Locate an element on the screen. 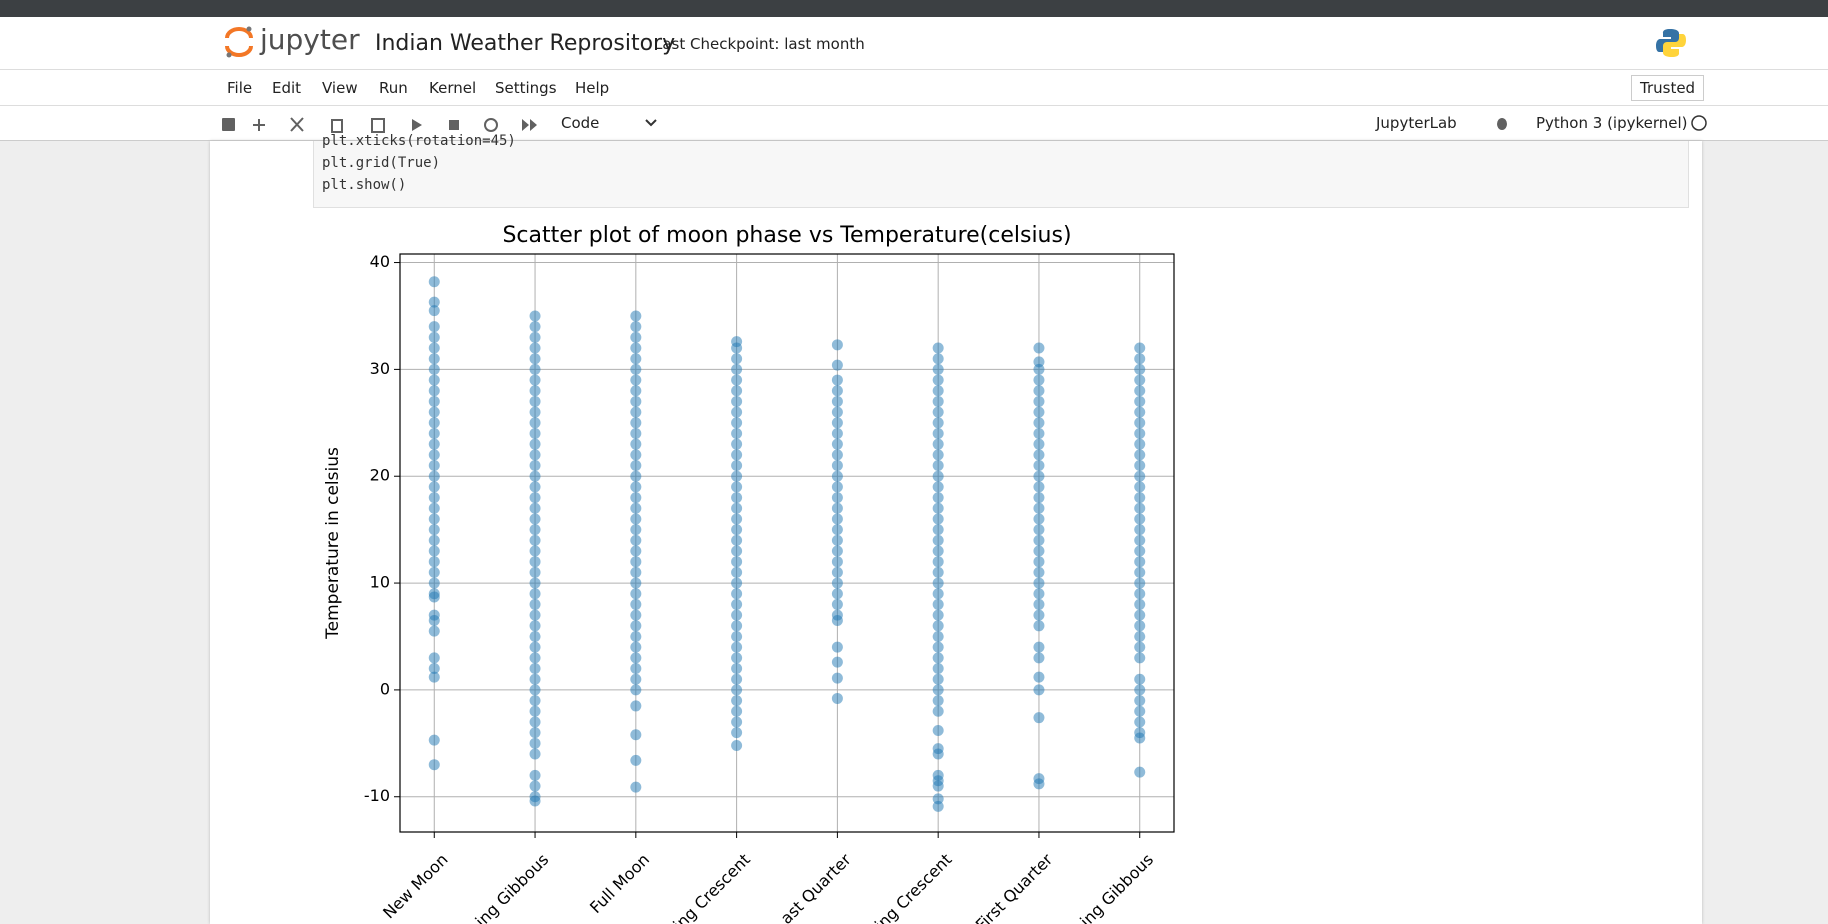 The width and height of the screenshot is (1828, 924). menu-item: Settings is located at coordinates (526, 88).